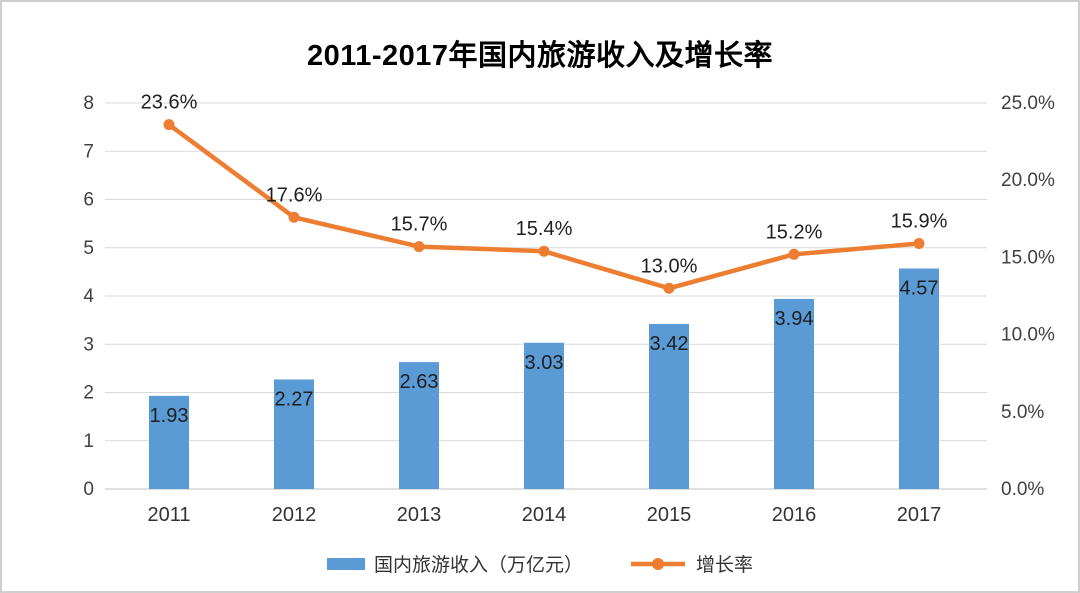 The height and width of the screenshot is (593, 1080). What do you see at coordinates (1028, 257) in the screenshot?
I see `y-axis-tick-right: 15.0%` at bounding box center [1028, 257].